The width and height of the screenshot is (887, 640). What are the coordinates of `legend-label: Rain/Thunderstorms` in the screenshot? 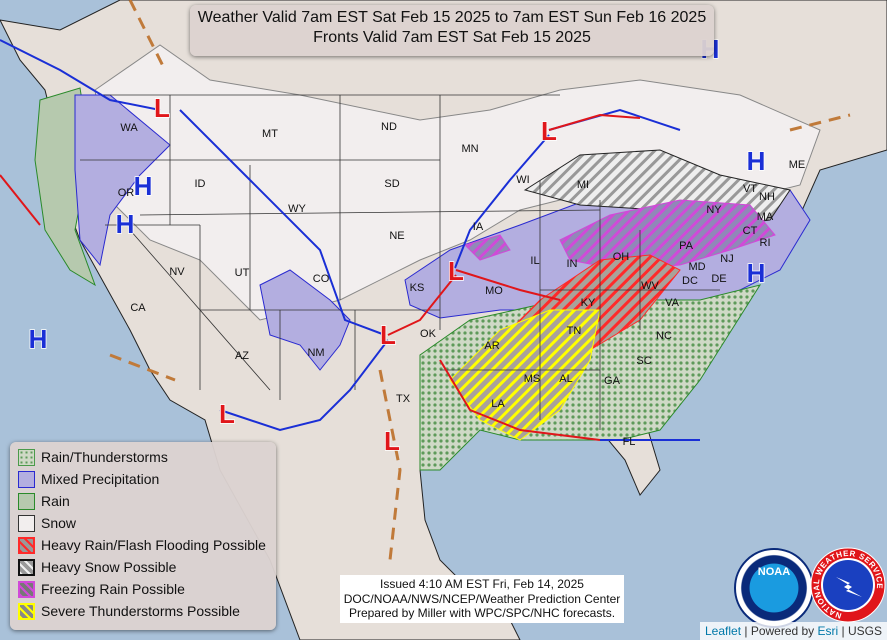 It's located at (104, 457).